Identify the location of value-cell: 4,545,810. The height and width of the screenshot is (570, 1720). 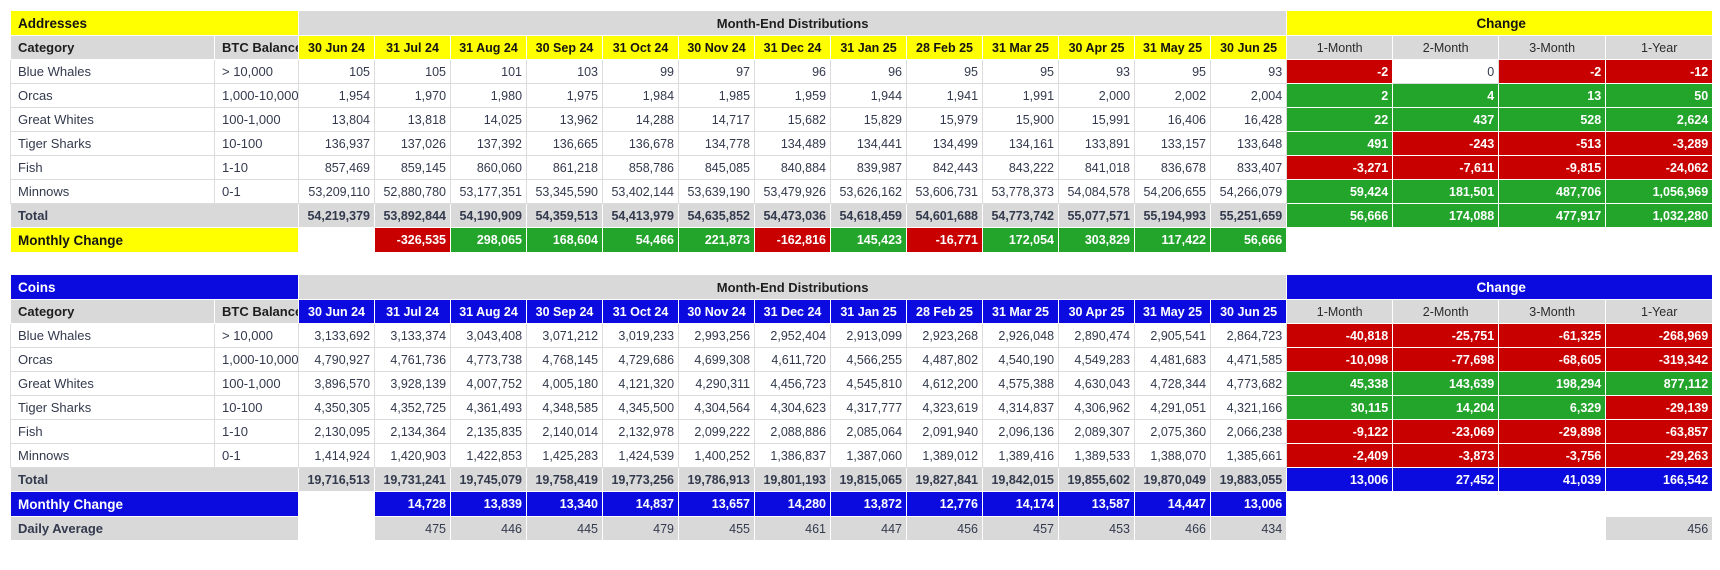
(869, 383).